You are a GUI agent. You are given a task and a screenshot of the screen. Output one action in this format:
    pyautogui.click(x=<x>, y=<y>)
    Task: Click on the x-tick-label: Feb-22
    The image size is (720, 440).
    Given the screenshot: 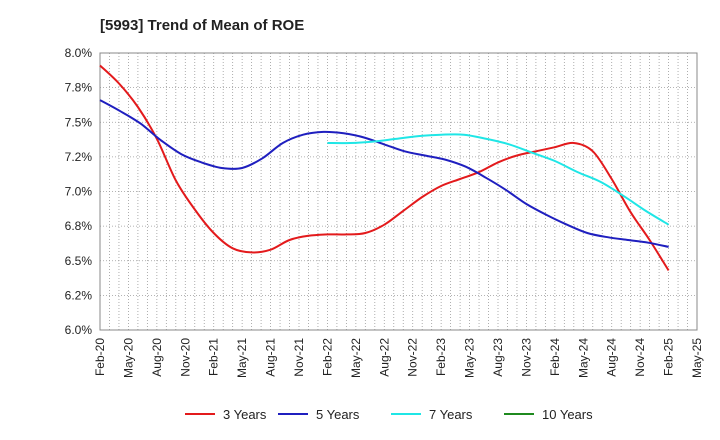 What is the action you would take?
    pyautogui.click(x=327, y=357)
    